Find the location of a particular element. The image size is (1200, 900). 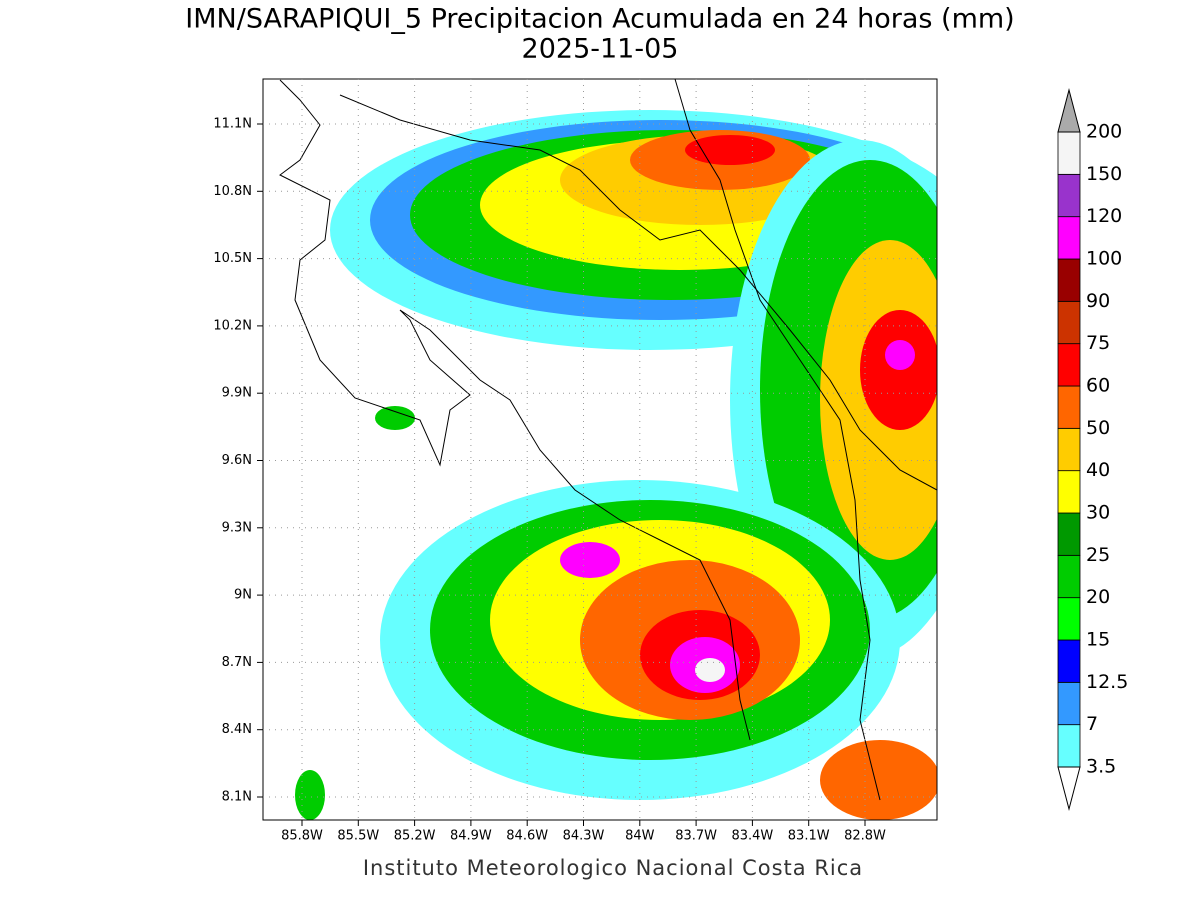

lon-tick-label: 84.9W is located at coordinates (471, 836).